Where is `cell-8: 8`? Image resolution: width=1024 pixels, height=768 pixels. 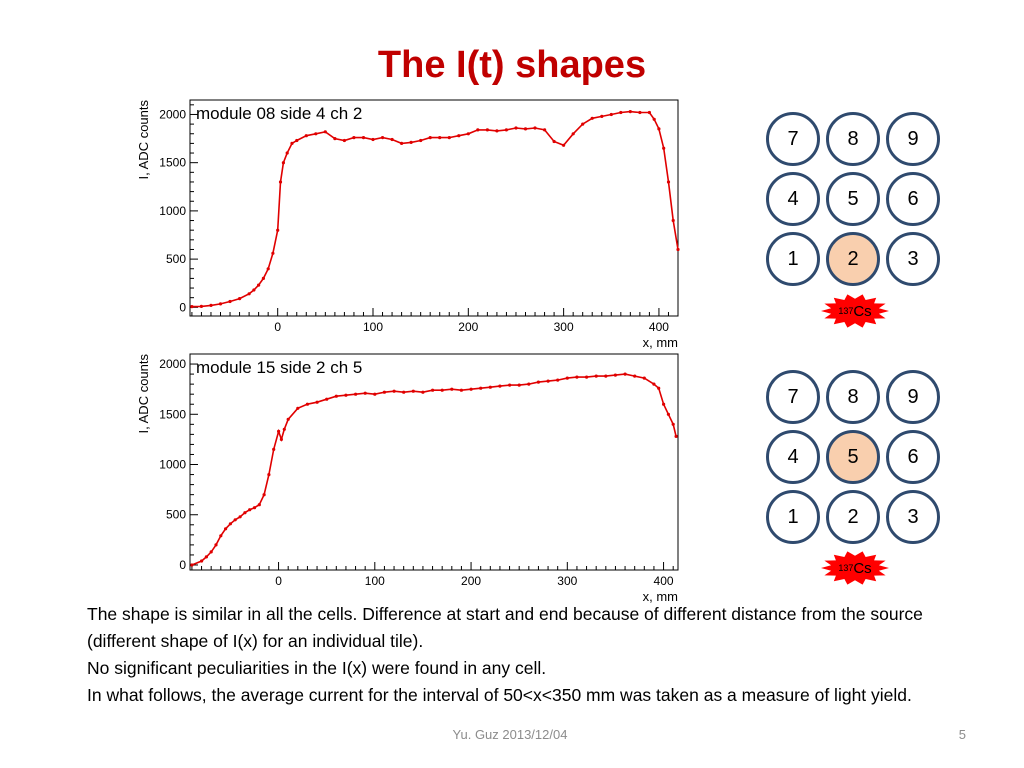
cell-8: 8 is located at coordinates (853, 139).